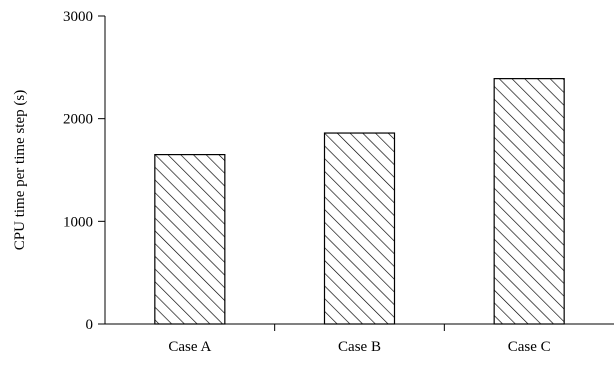  Describe the element at coordinates (529, 347) in the screenshot. I see `x-tick-label: Case C` at that location.